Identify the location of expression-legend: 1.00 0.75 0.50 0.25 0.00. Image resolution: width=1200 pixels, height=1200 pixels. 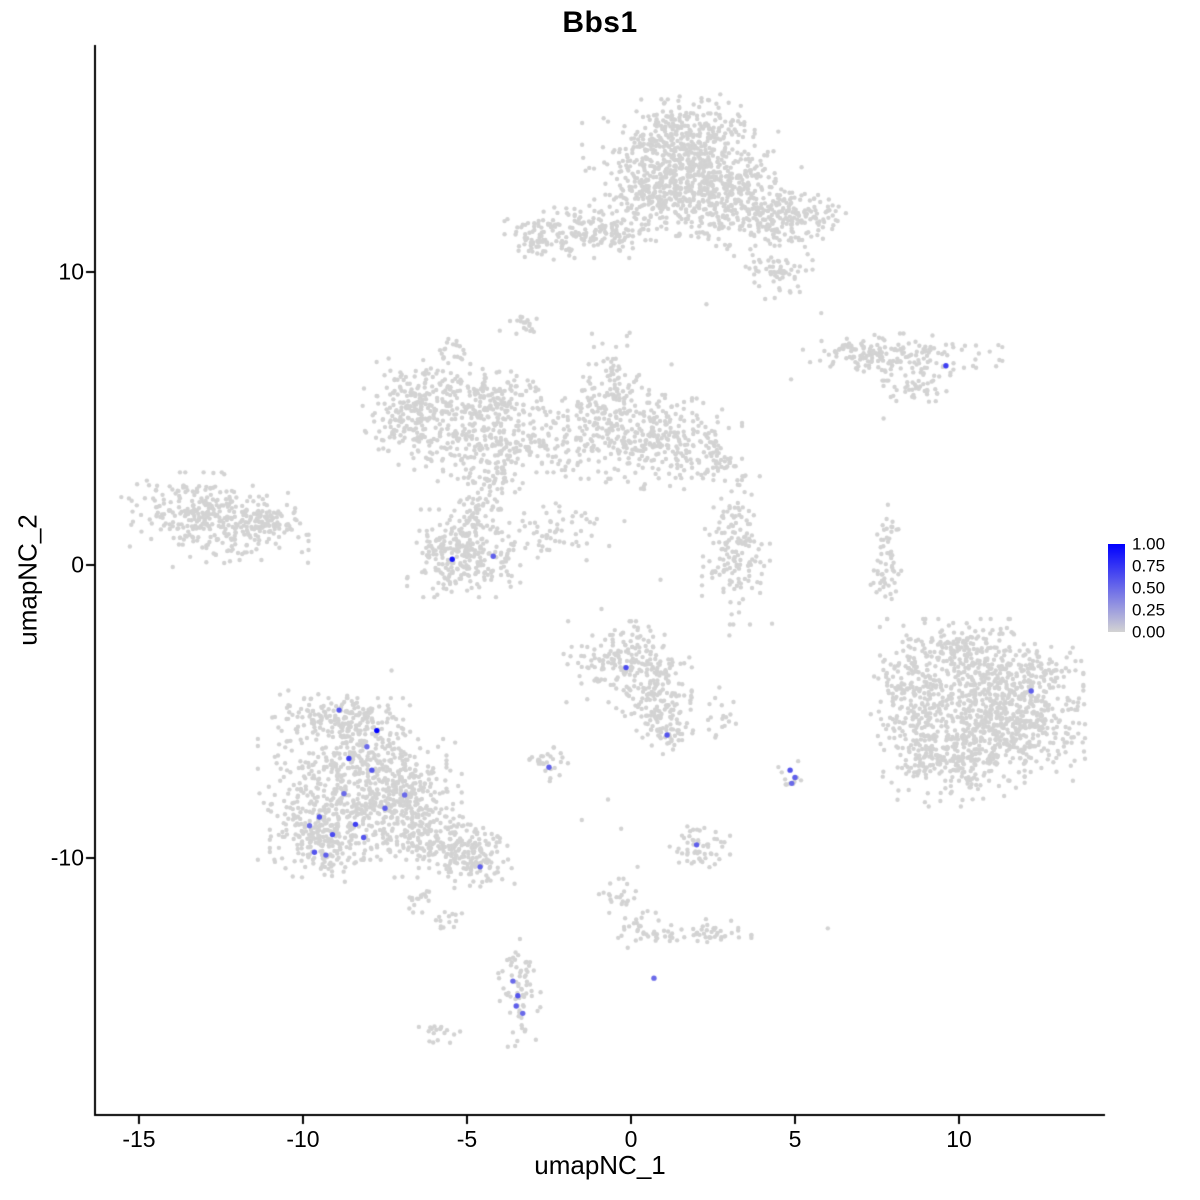
(1153, 590).